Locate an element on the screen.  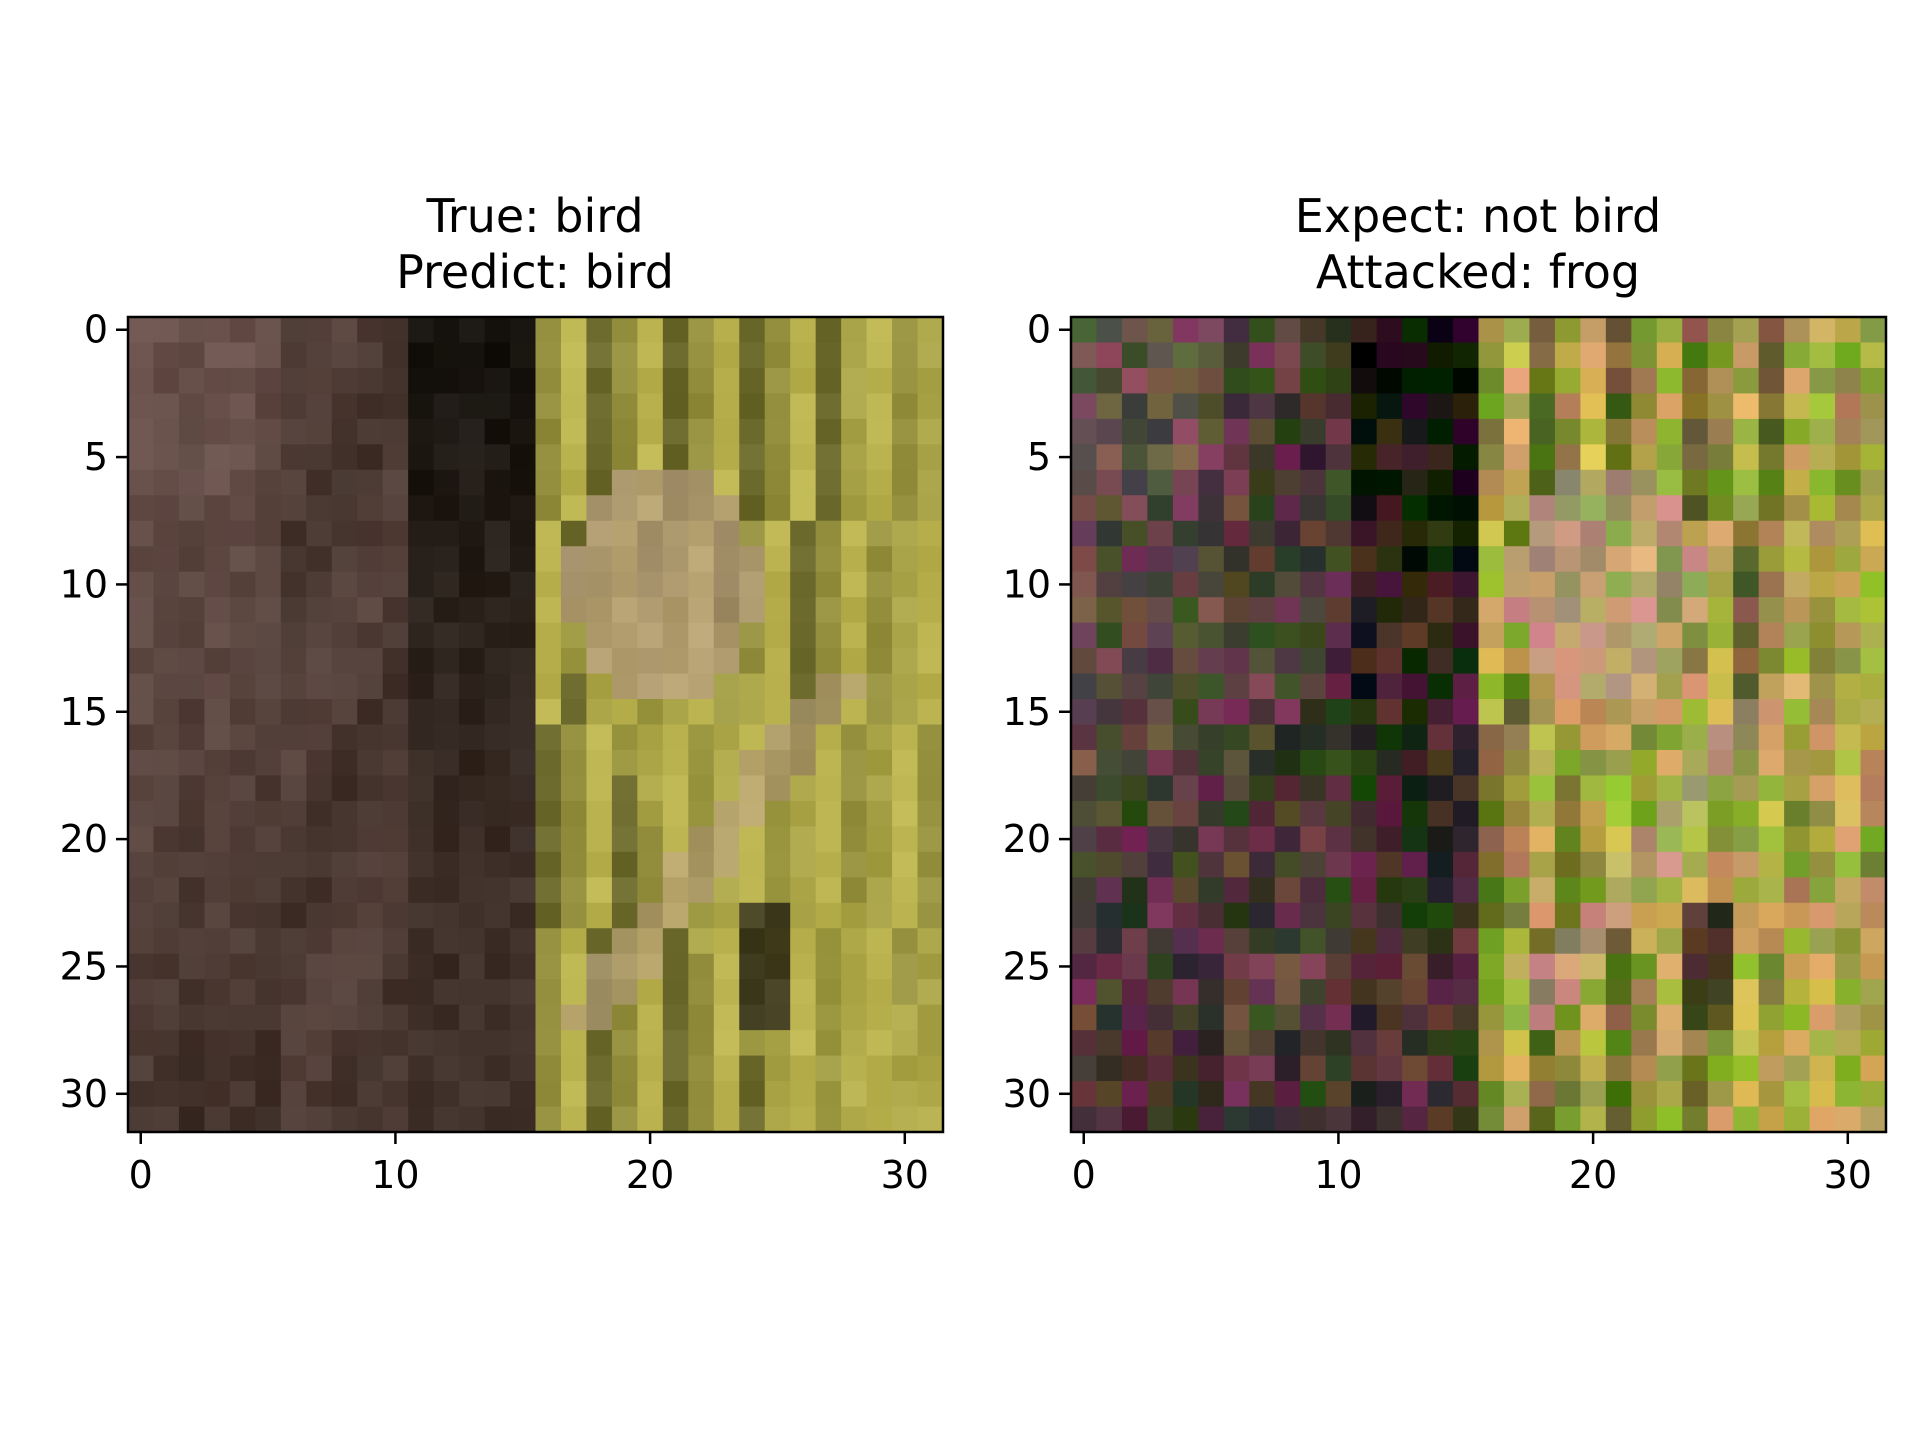
y-tick-label: 25 is located at coordinates (84, 966).